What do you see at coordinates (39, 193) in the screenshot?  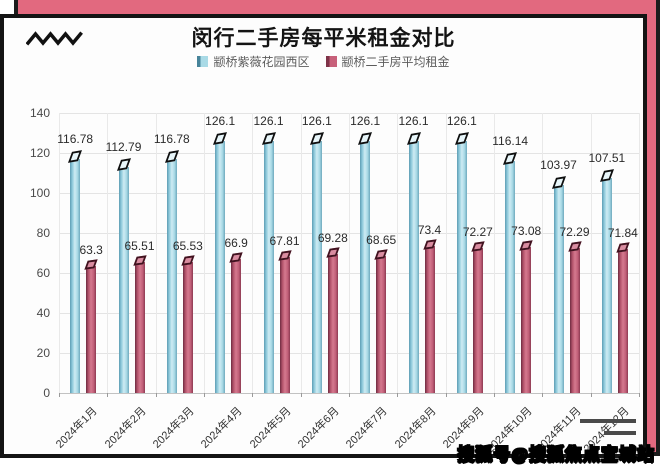 I see `y-axis-tick-label: 100` at bounding box center [39, 193].